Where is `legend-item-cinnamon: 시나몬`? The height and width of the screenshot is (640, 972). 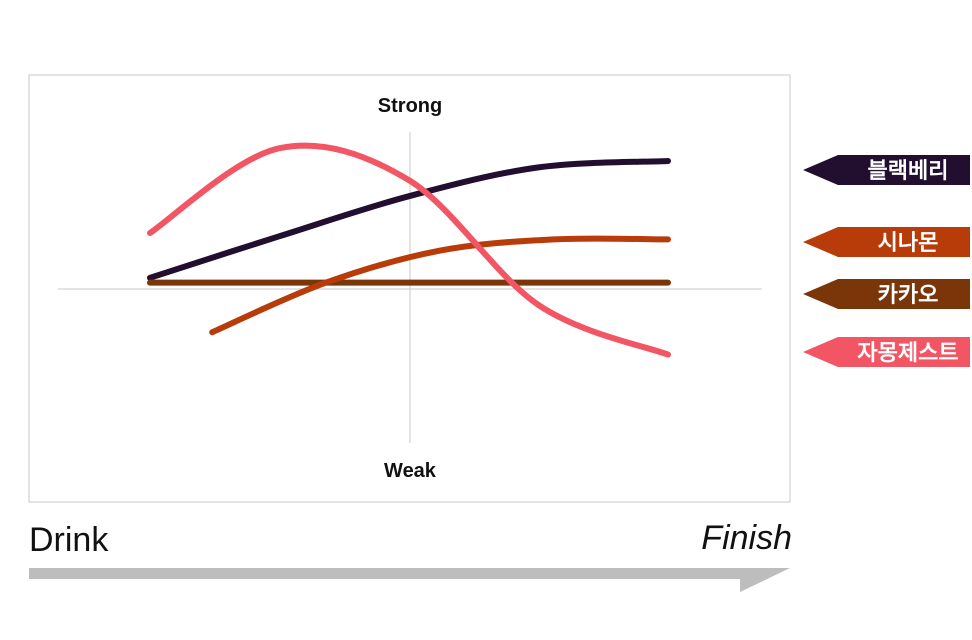
legend-item-cinnamon: 시나몬 is located at coordinates (886, 242).